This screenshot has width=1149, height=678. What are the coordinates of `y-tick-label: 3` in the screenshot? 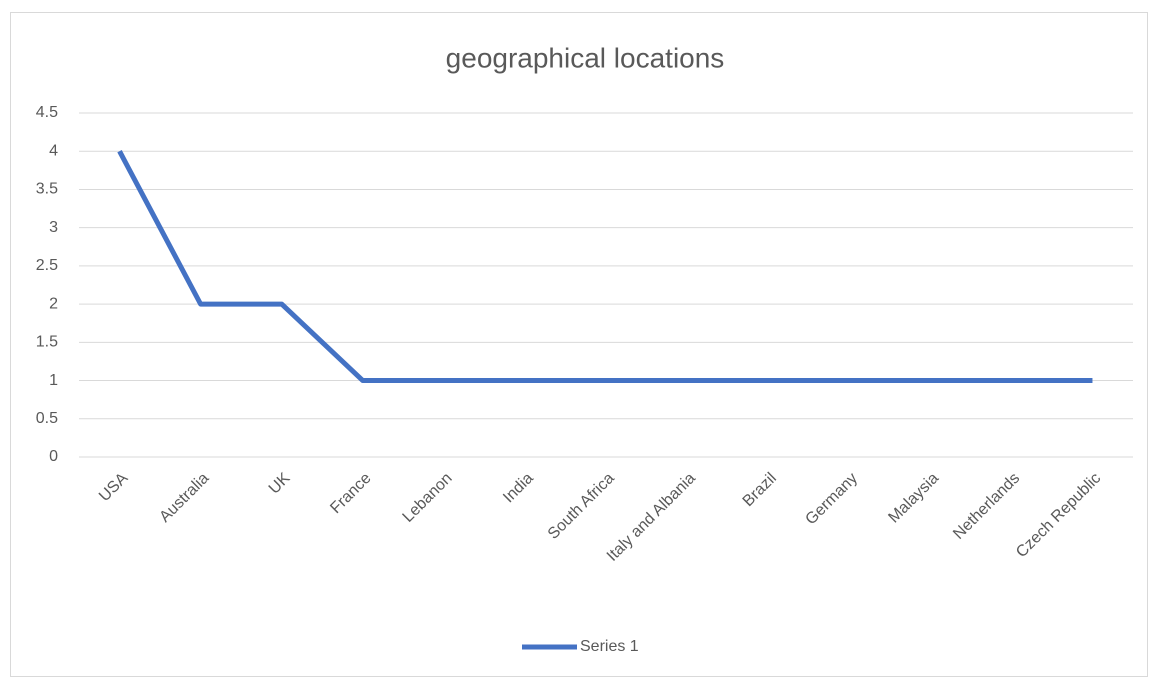 It's located at (53, 227).